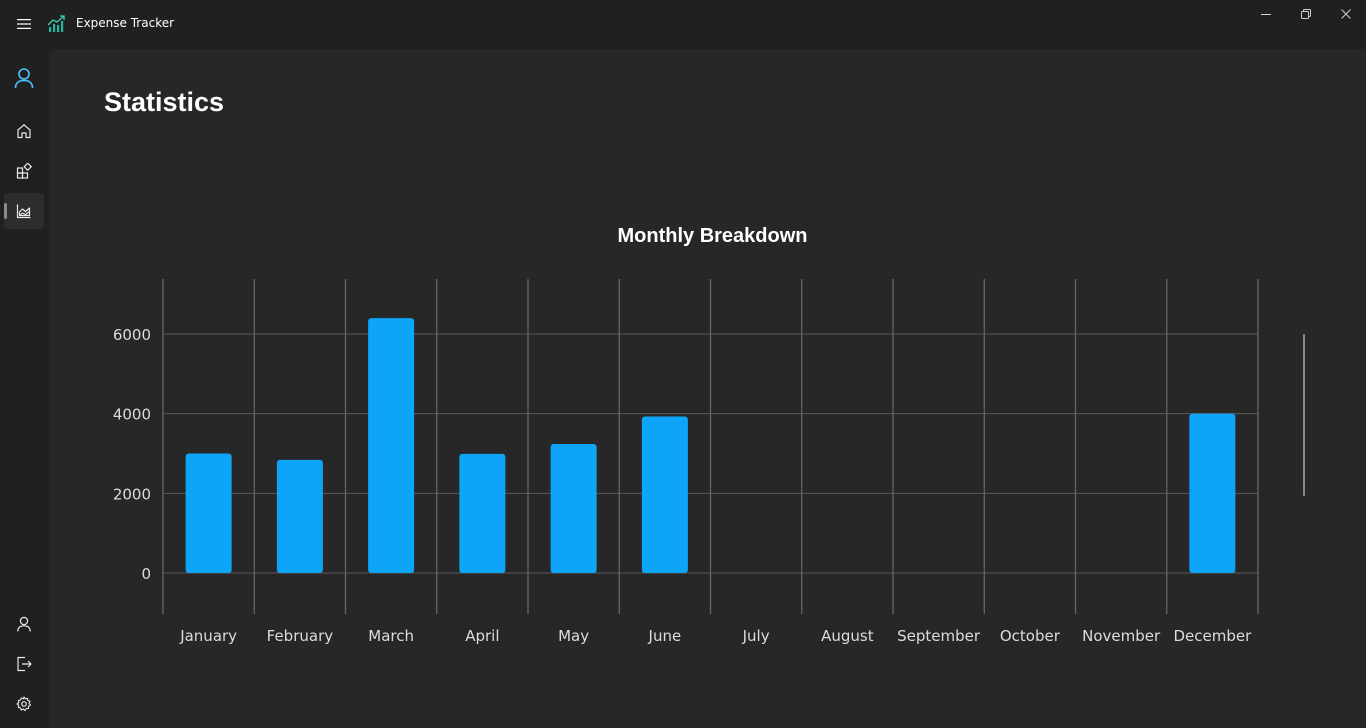  I want to click on bar-december, so click(1212, 493).